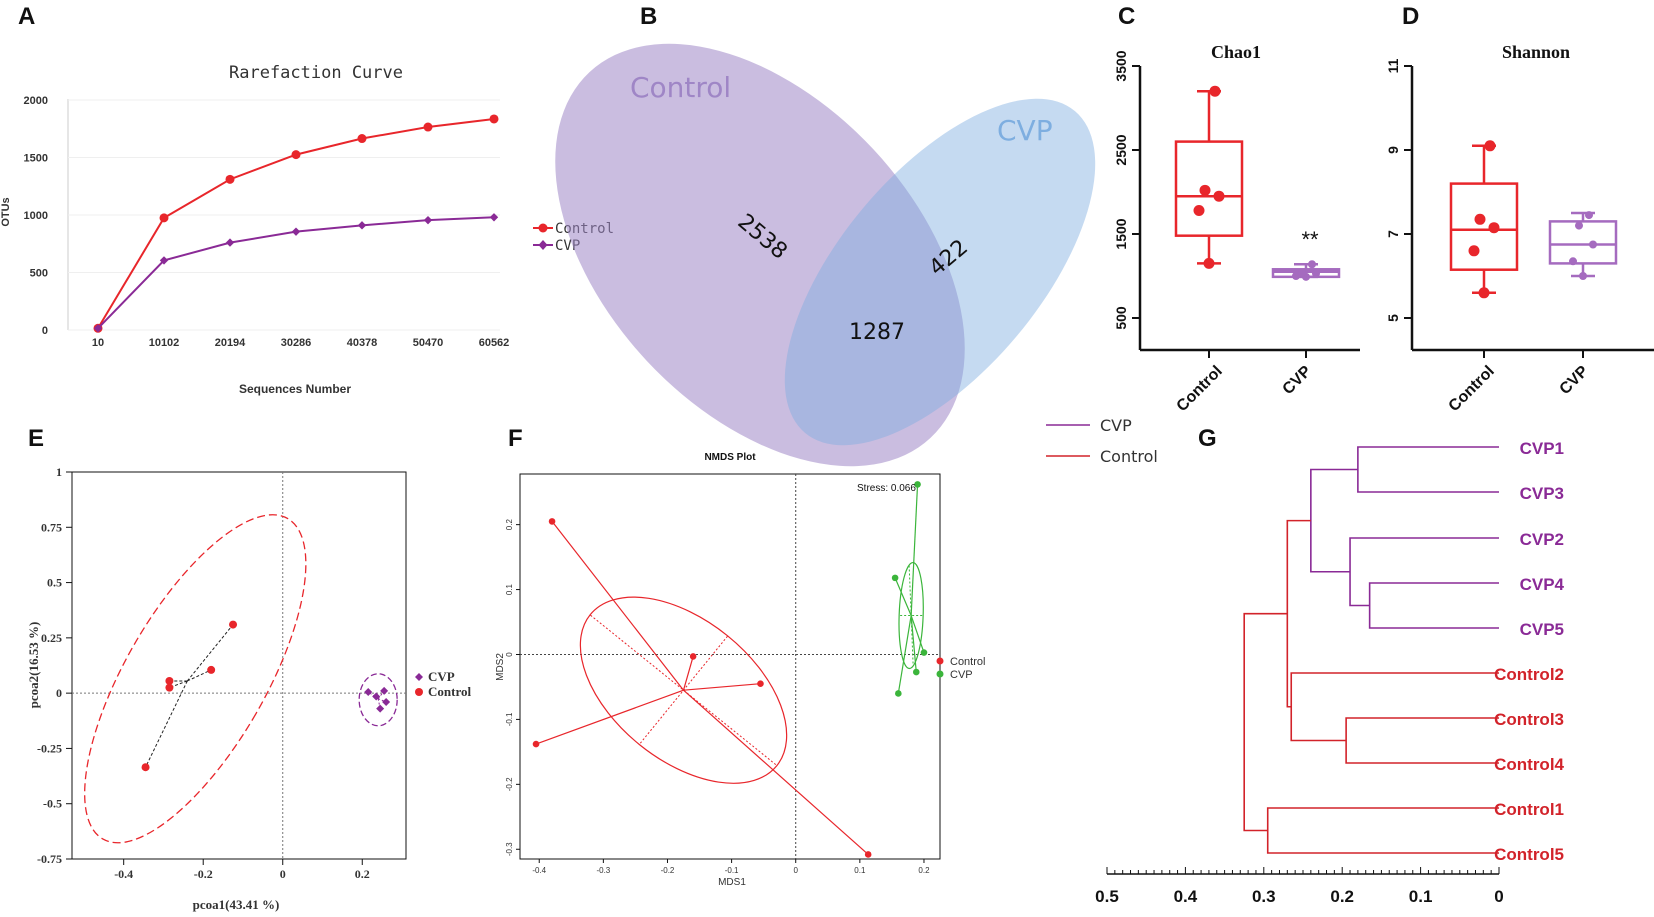 This screenshot has width=1654, height=917. I want to click on venn-set-label-cvp: CVP, so click(1025, 130).